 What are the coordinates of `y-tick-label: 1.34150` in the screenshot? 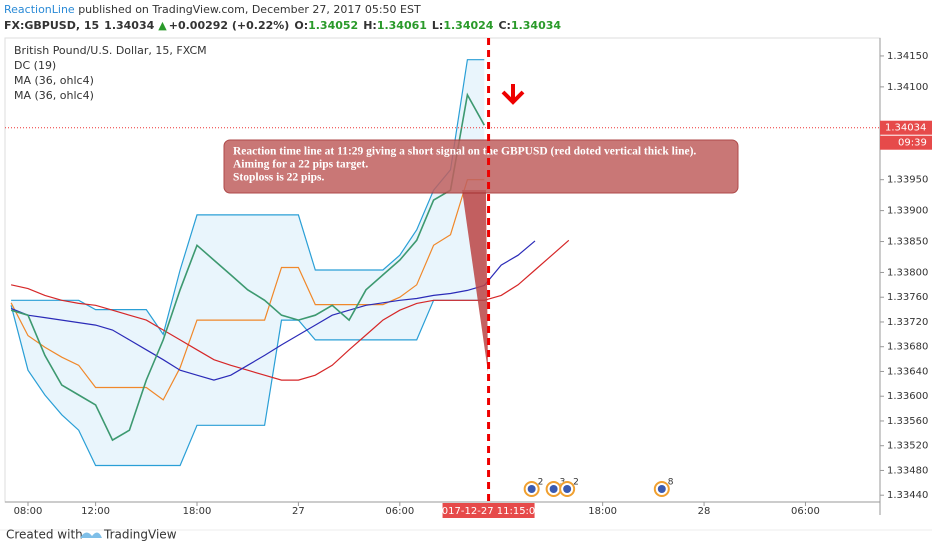 It's located at (907, 56).